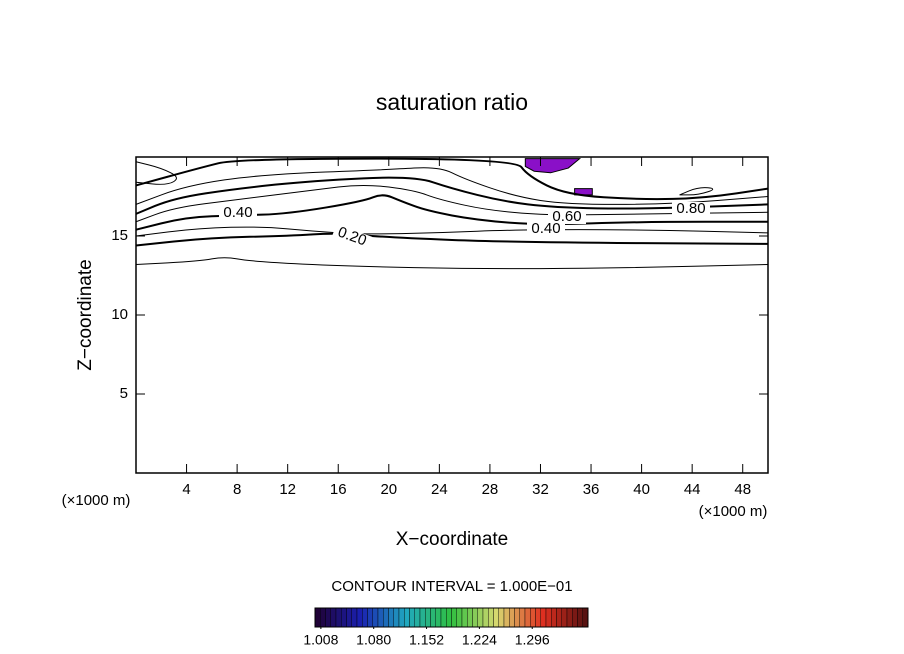  I want to click on colorbar-frame, so click(451, 617).